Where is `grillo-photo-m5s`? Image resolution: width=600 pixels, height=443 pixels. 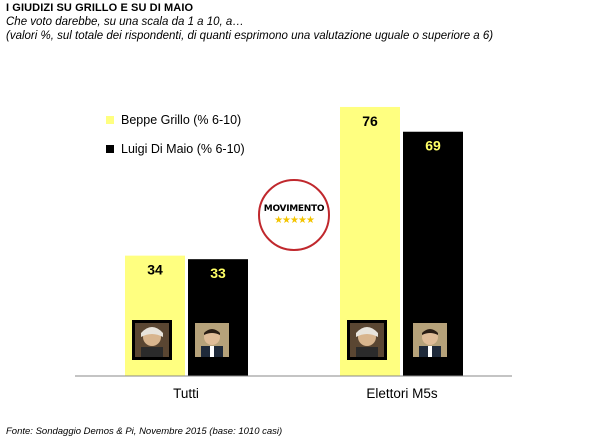 grillo-photo-m5s is located at coordinates (367, 340).